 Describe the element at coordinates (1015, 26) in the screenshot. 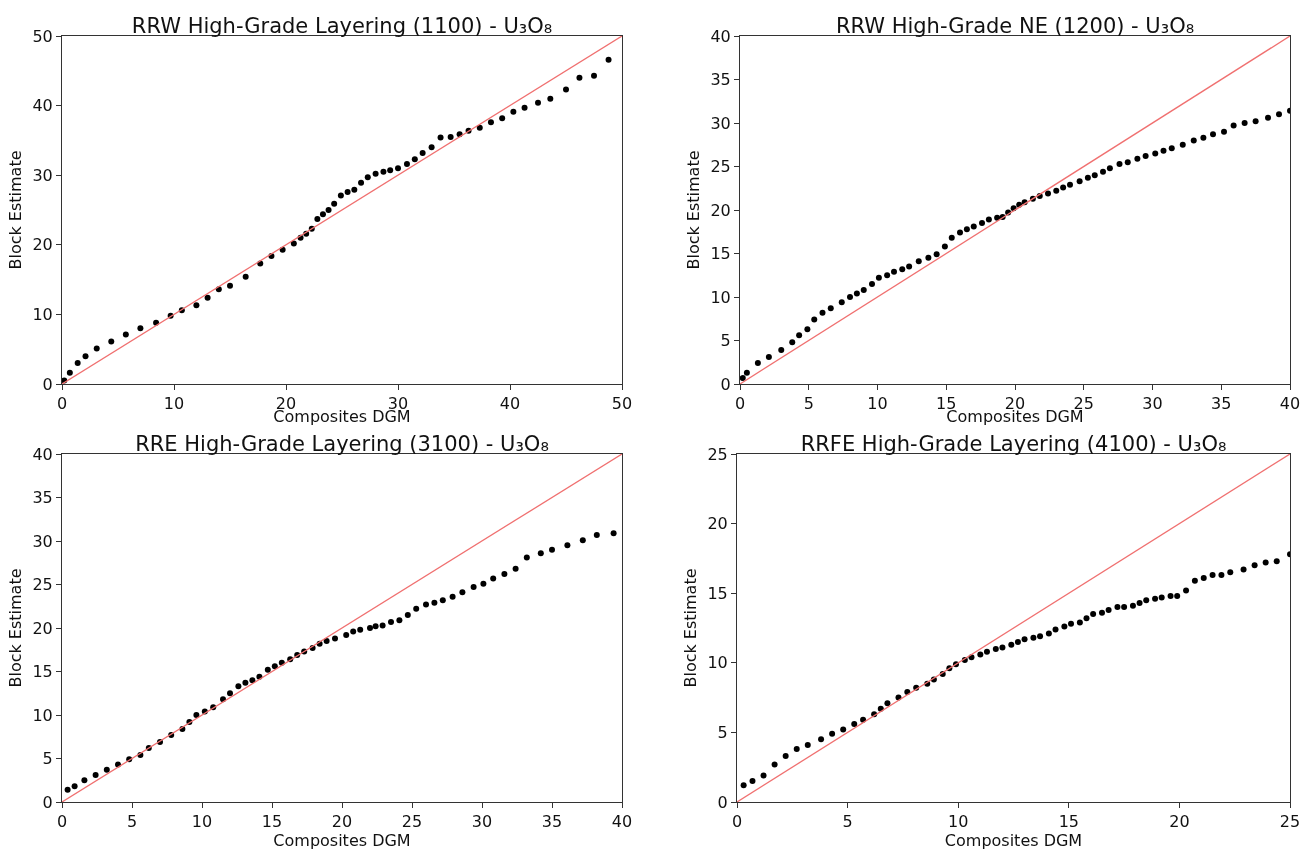

I see `chart-title: RRW High-Grade NE (1200) - U₃O₈` at that location.